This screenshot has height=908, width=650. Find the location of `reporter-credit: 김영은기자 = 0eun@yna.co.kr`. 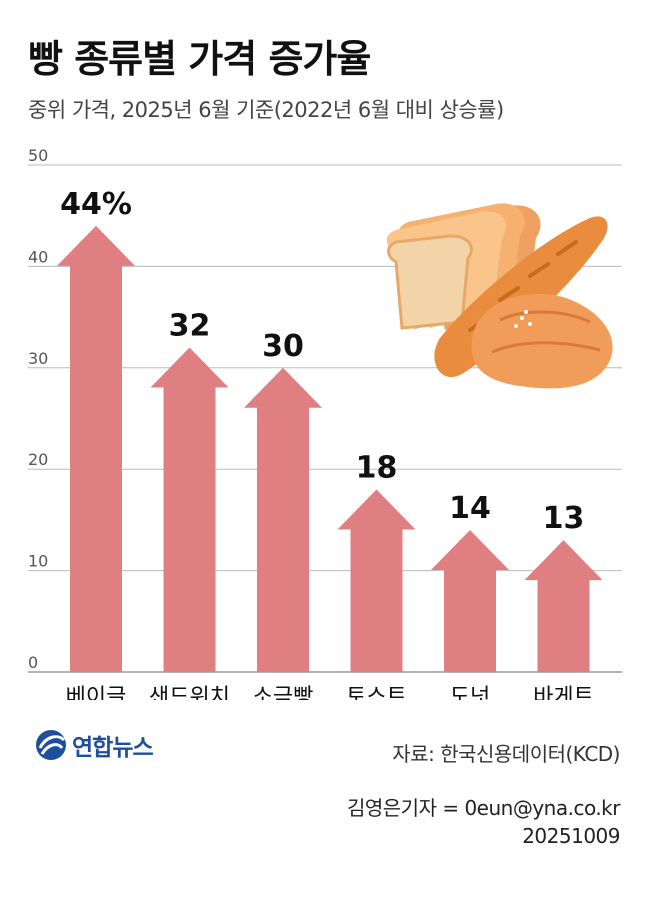

reporter-credit: 김영은기자 = 0eun@yna.co.kr is located at coordinates (483, 808).